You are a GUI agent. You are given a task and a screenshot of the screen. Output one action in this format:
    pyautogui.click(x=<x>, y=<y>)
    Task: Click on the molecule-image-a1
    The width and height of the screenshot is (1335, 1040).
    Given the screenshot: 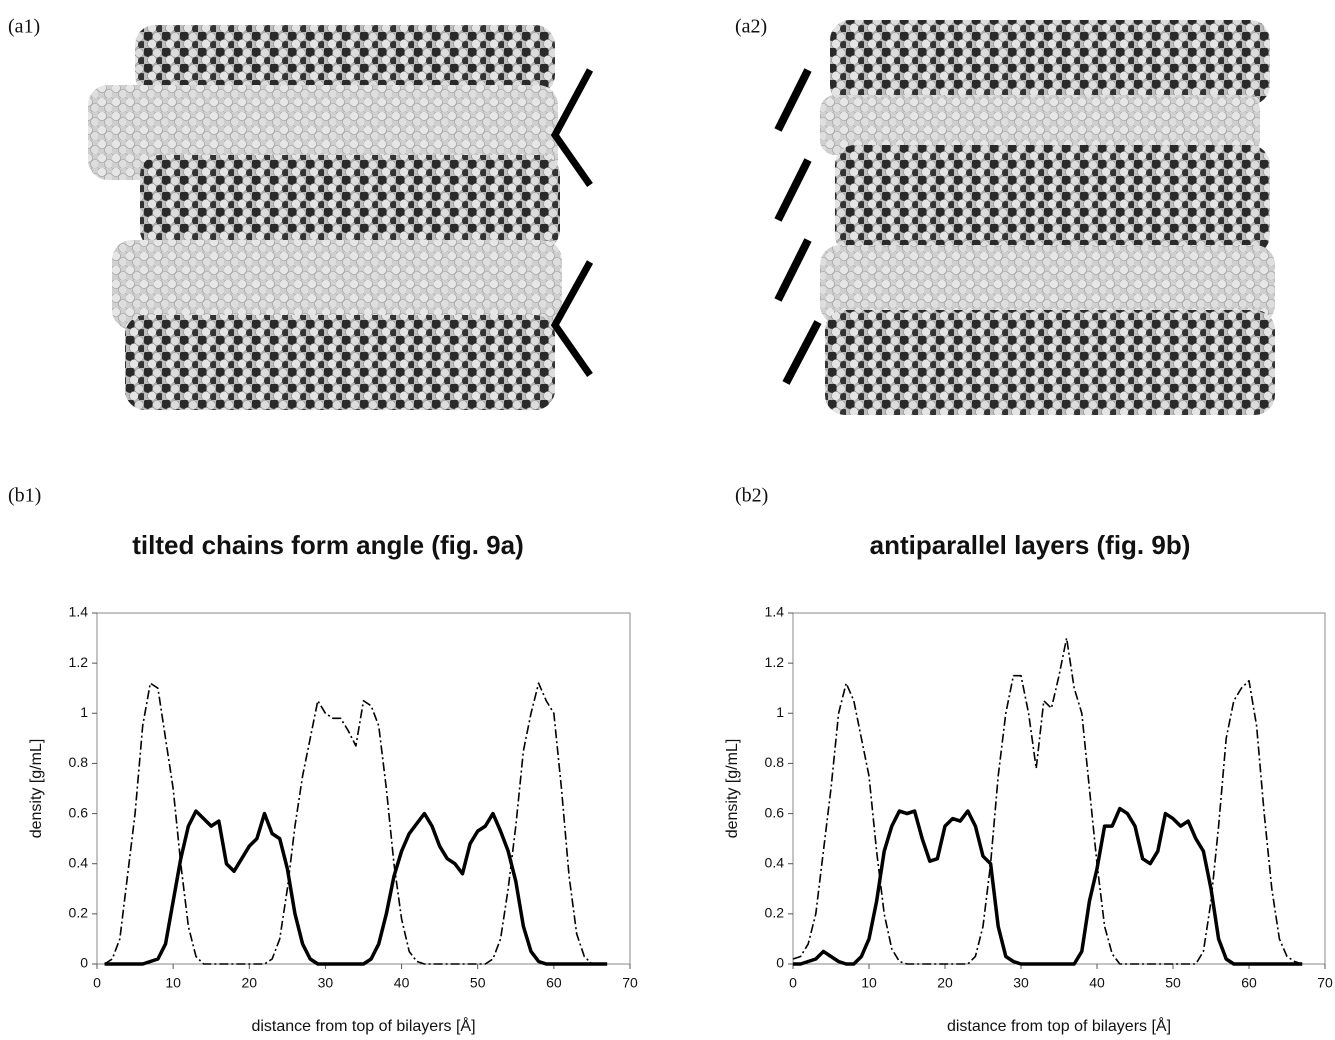 What is the action you would take?
    pyautogui.click(x=341, y=217)
    